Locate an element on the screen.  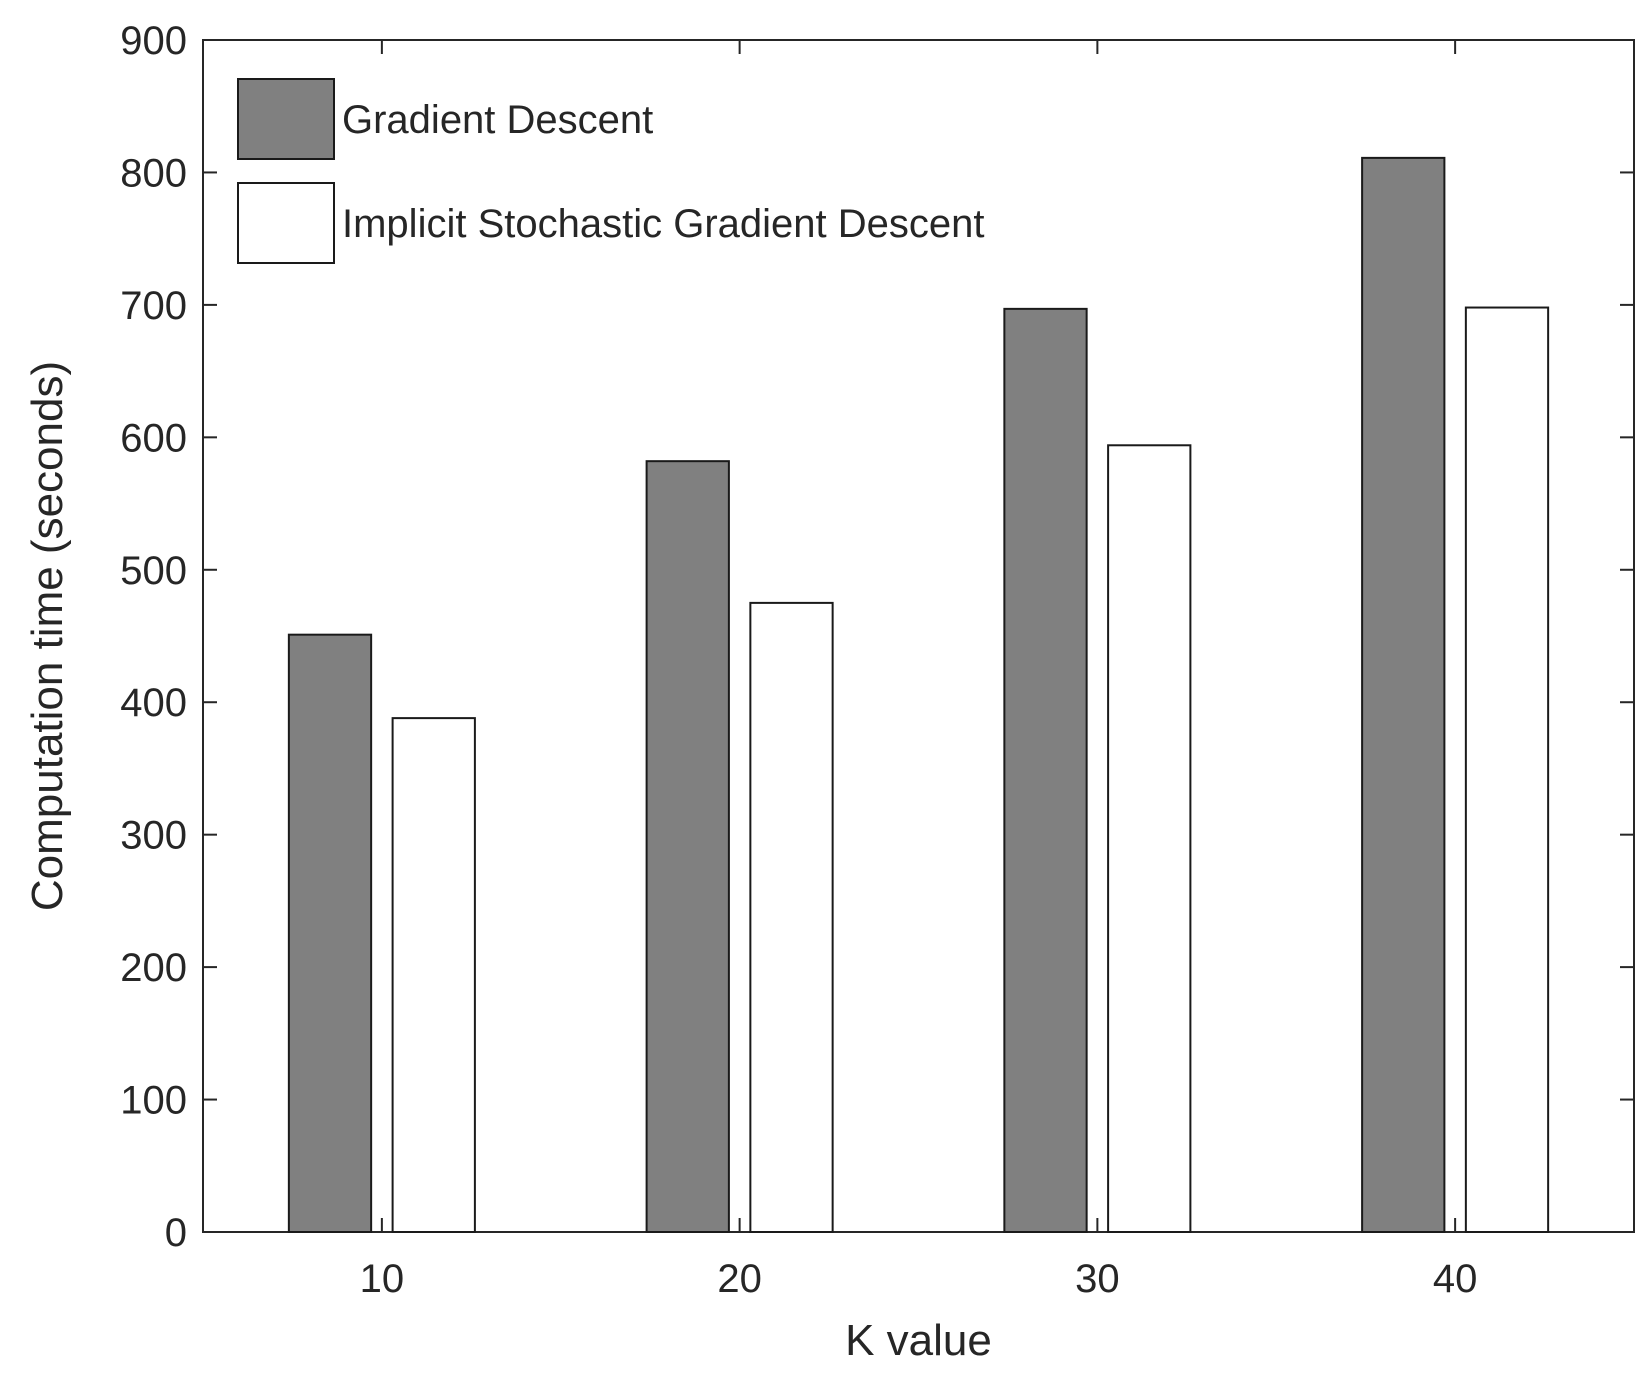
x-tick-label: 40 is located at coordinates (1455, 1279).